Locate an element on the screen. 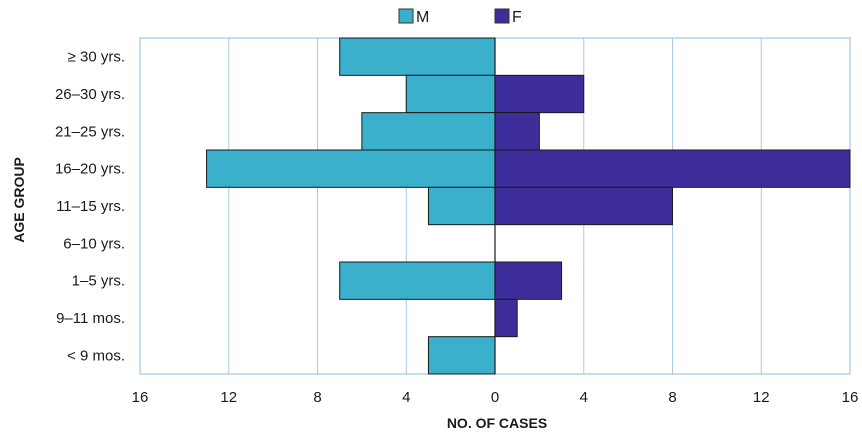 The image size is (862, 437). y-category-label: 21–25 yrs. is located at coordinates (90, 131).